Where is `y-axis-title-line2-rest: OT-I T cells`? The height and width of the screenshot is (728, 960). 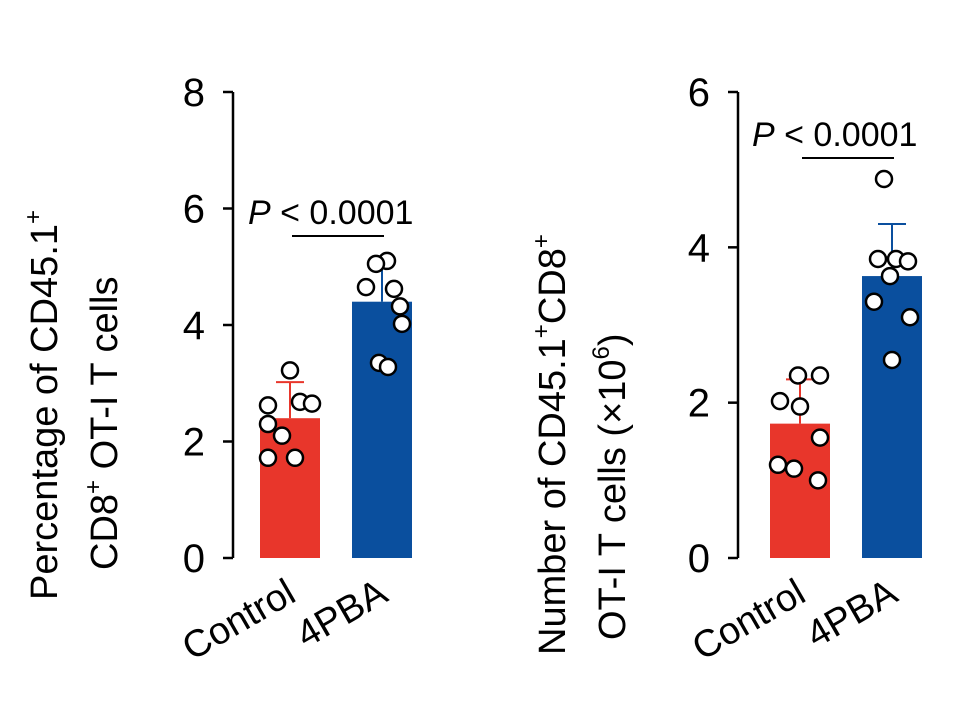
y-axis-title-line2-rest: OT-I T cells is located at coordinates (105, 378).